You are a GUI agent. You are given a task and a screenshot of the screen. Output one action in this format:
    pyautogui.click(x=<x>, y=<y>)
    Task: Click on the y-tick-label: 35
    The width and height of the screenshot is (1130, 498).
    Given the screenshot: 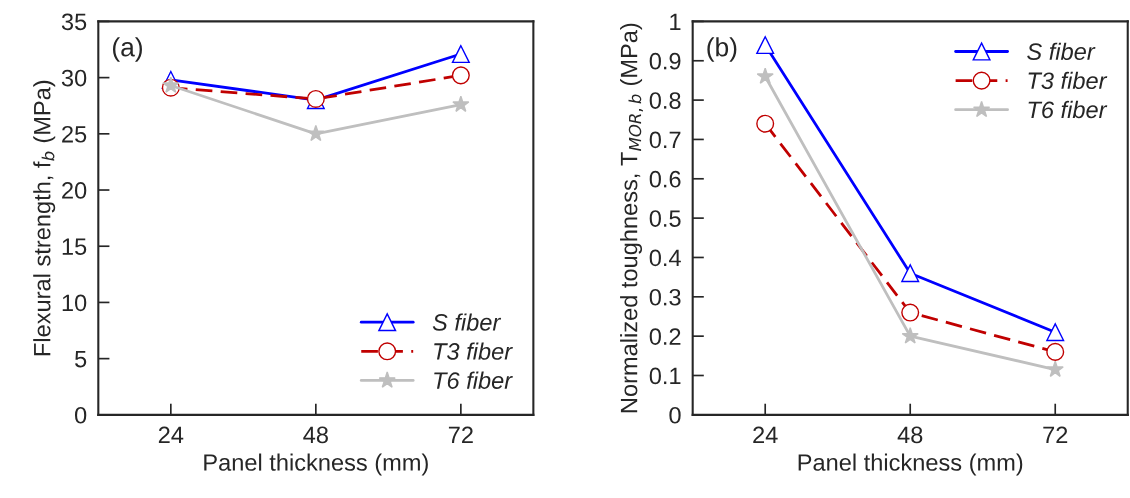 What is the action you would take?
    pyautogui.click(x=74, y=22)
    